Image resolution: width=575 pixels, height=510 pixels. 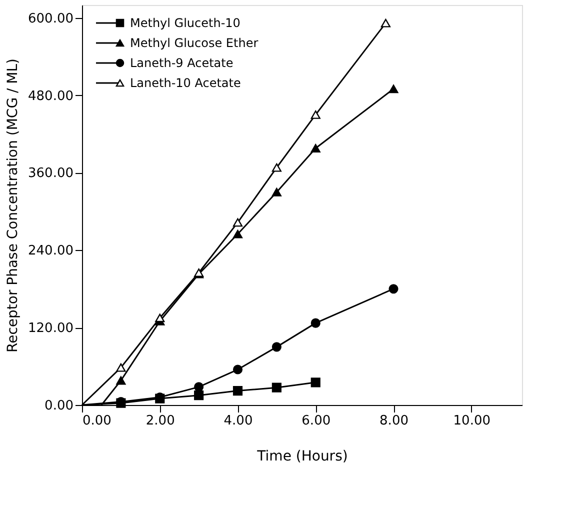 What do you see at coordinates (471, 421) in the screenshot?
I see `x-tick-label: 10.00` at bounding box center [471, 421].